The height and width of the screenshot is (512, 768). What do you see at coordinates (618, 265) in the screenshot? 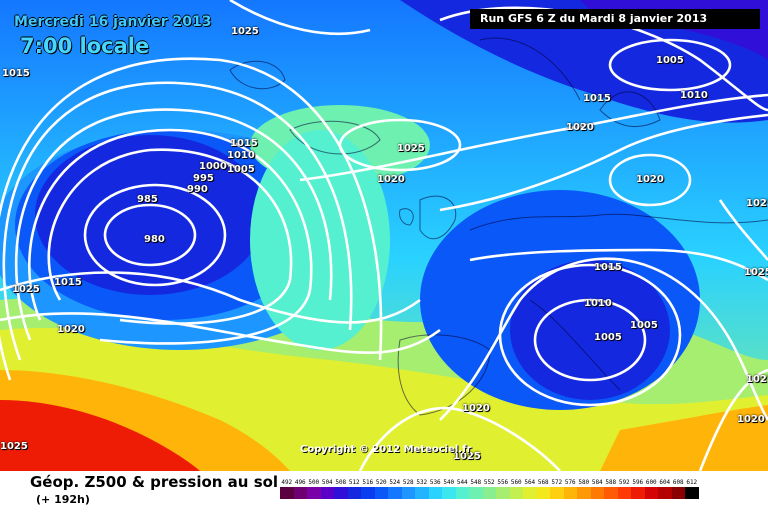
I see `isobar-1015-med` at bounding box center [618, 265].